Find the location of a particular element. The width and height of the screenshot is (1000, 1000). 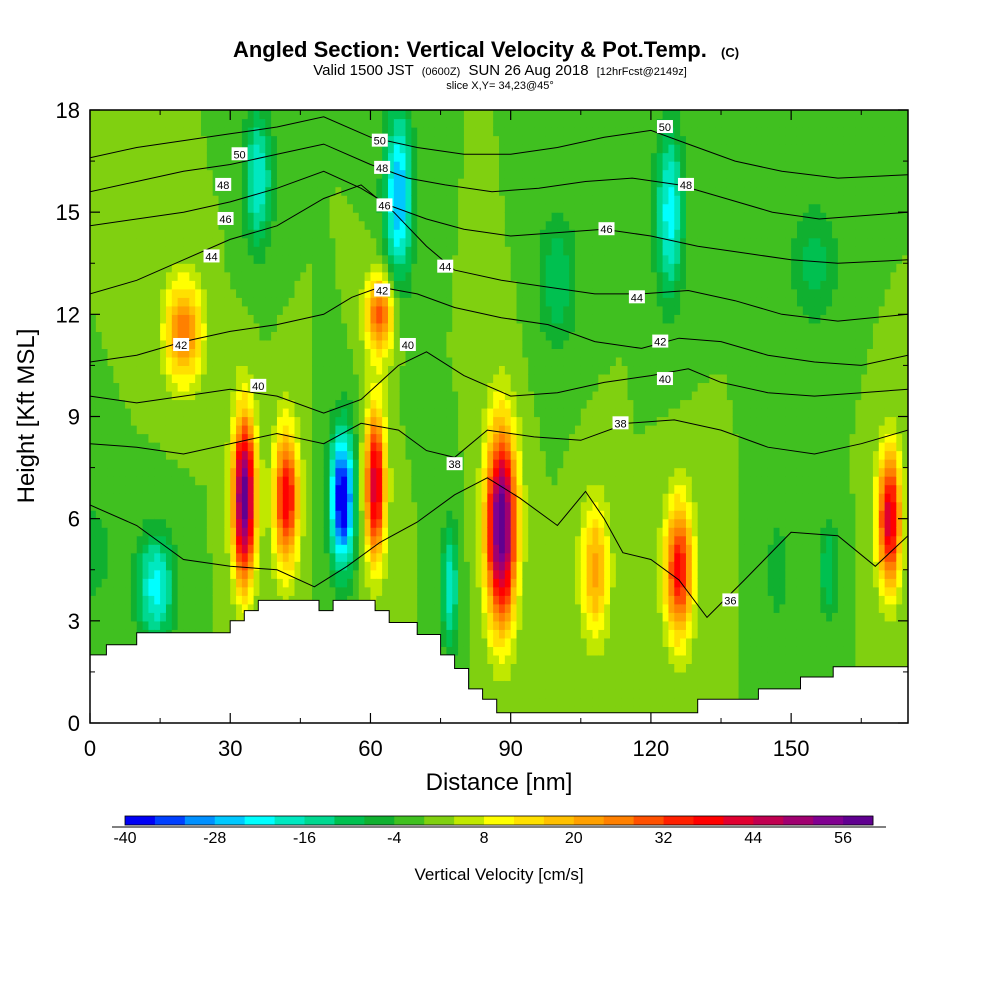

chart-slice-info: slice X,Y= 34,23@45° is located at coordinates (500, 86).